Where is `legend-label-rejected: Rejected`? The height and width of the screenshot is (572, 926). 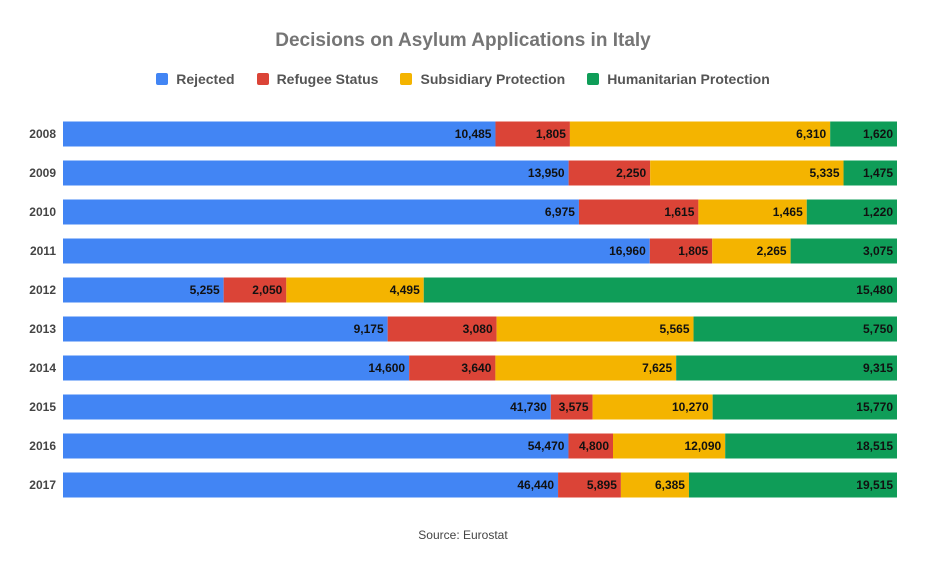 legend-label-rejected: Rejected is located at coordinates (205, 79).